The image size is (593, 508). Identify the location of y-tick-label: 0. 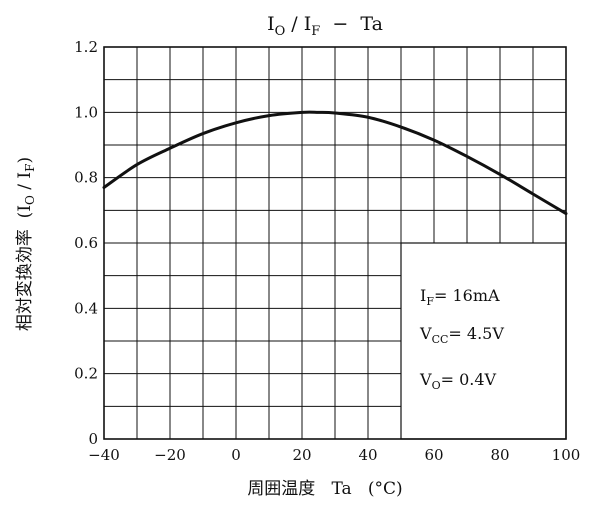
(93, 439).